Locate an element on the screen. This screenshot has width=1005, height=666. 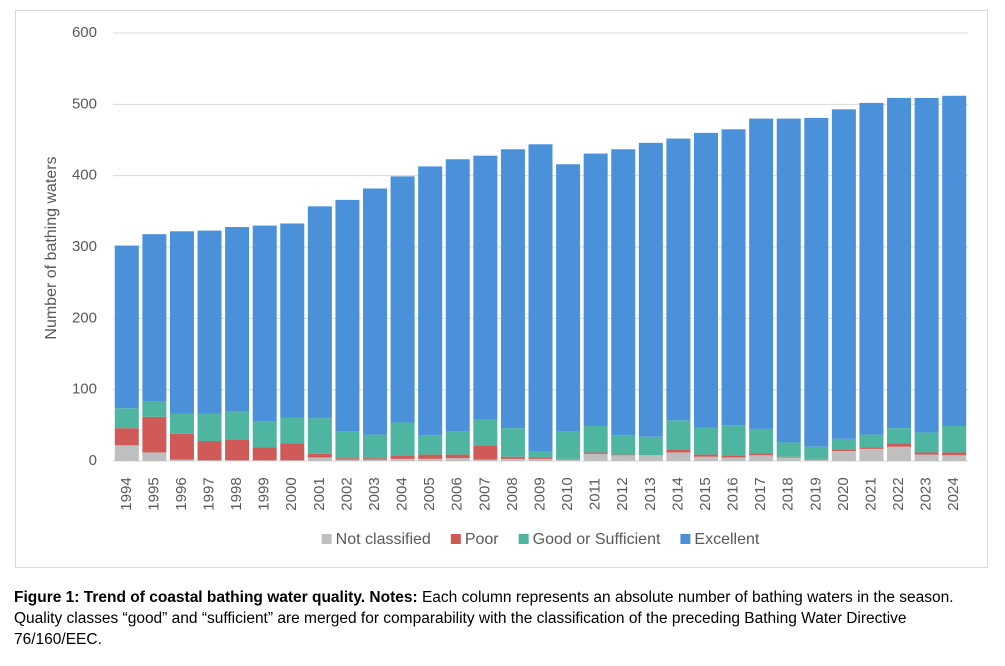
x-tick-label: 2019 is located at coordinates (815, 493).